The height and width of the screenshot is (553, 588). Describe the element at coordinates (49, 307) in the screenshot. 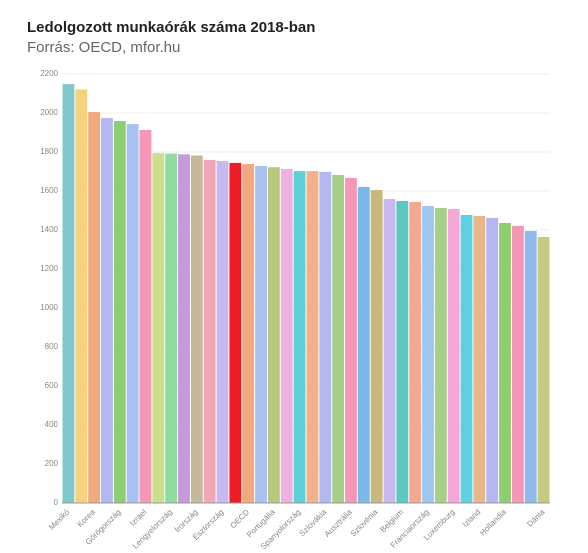

I see `y-tick-label: 1000` at that location.